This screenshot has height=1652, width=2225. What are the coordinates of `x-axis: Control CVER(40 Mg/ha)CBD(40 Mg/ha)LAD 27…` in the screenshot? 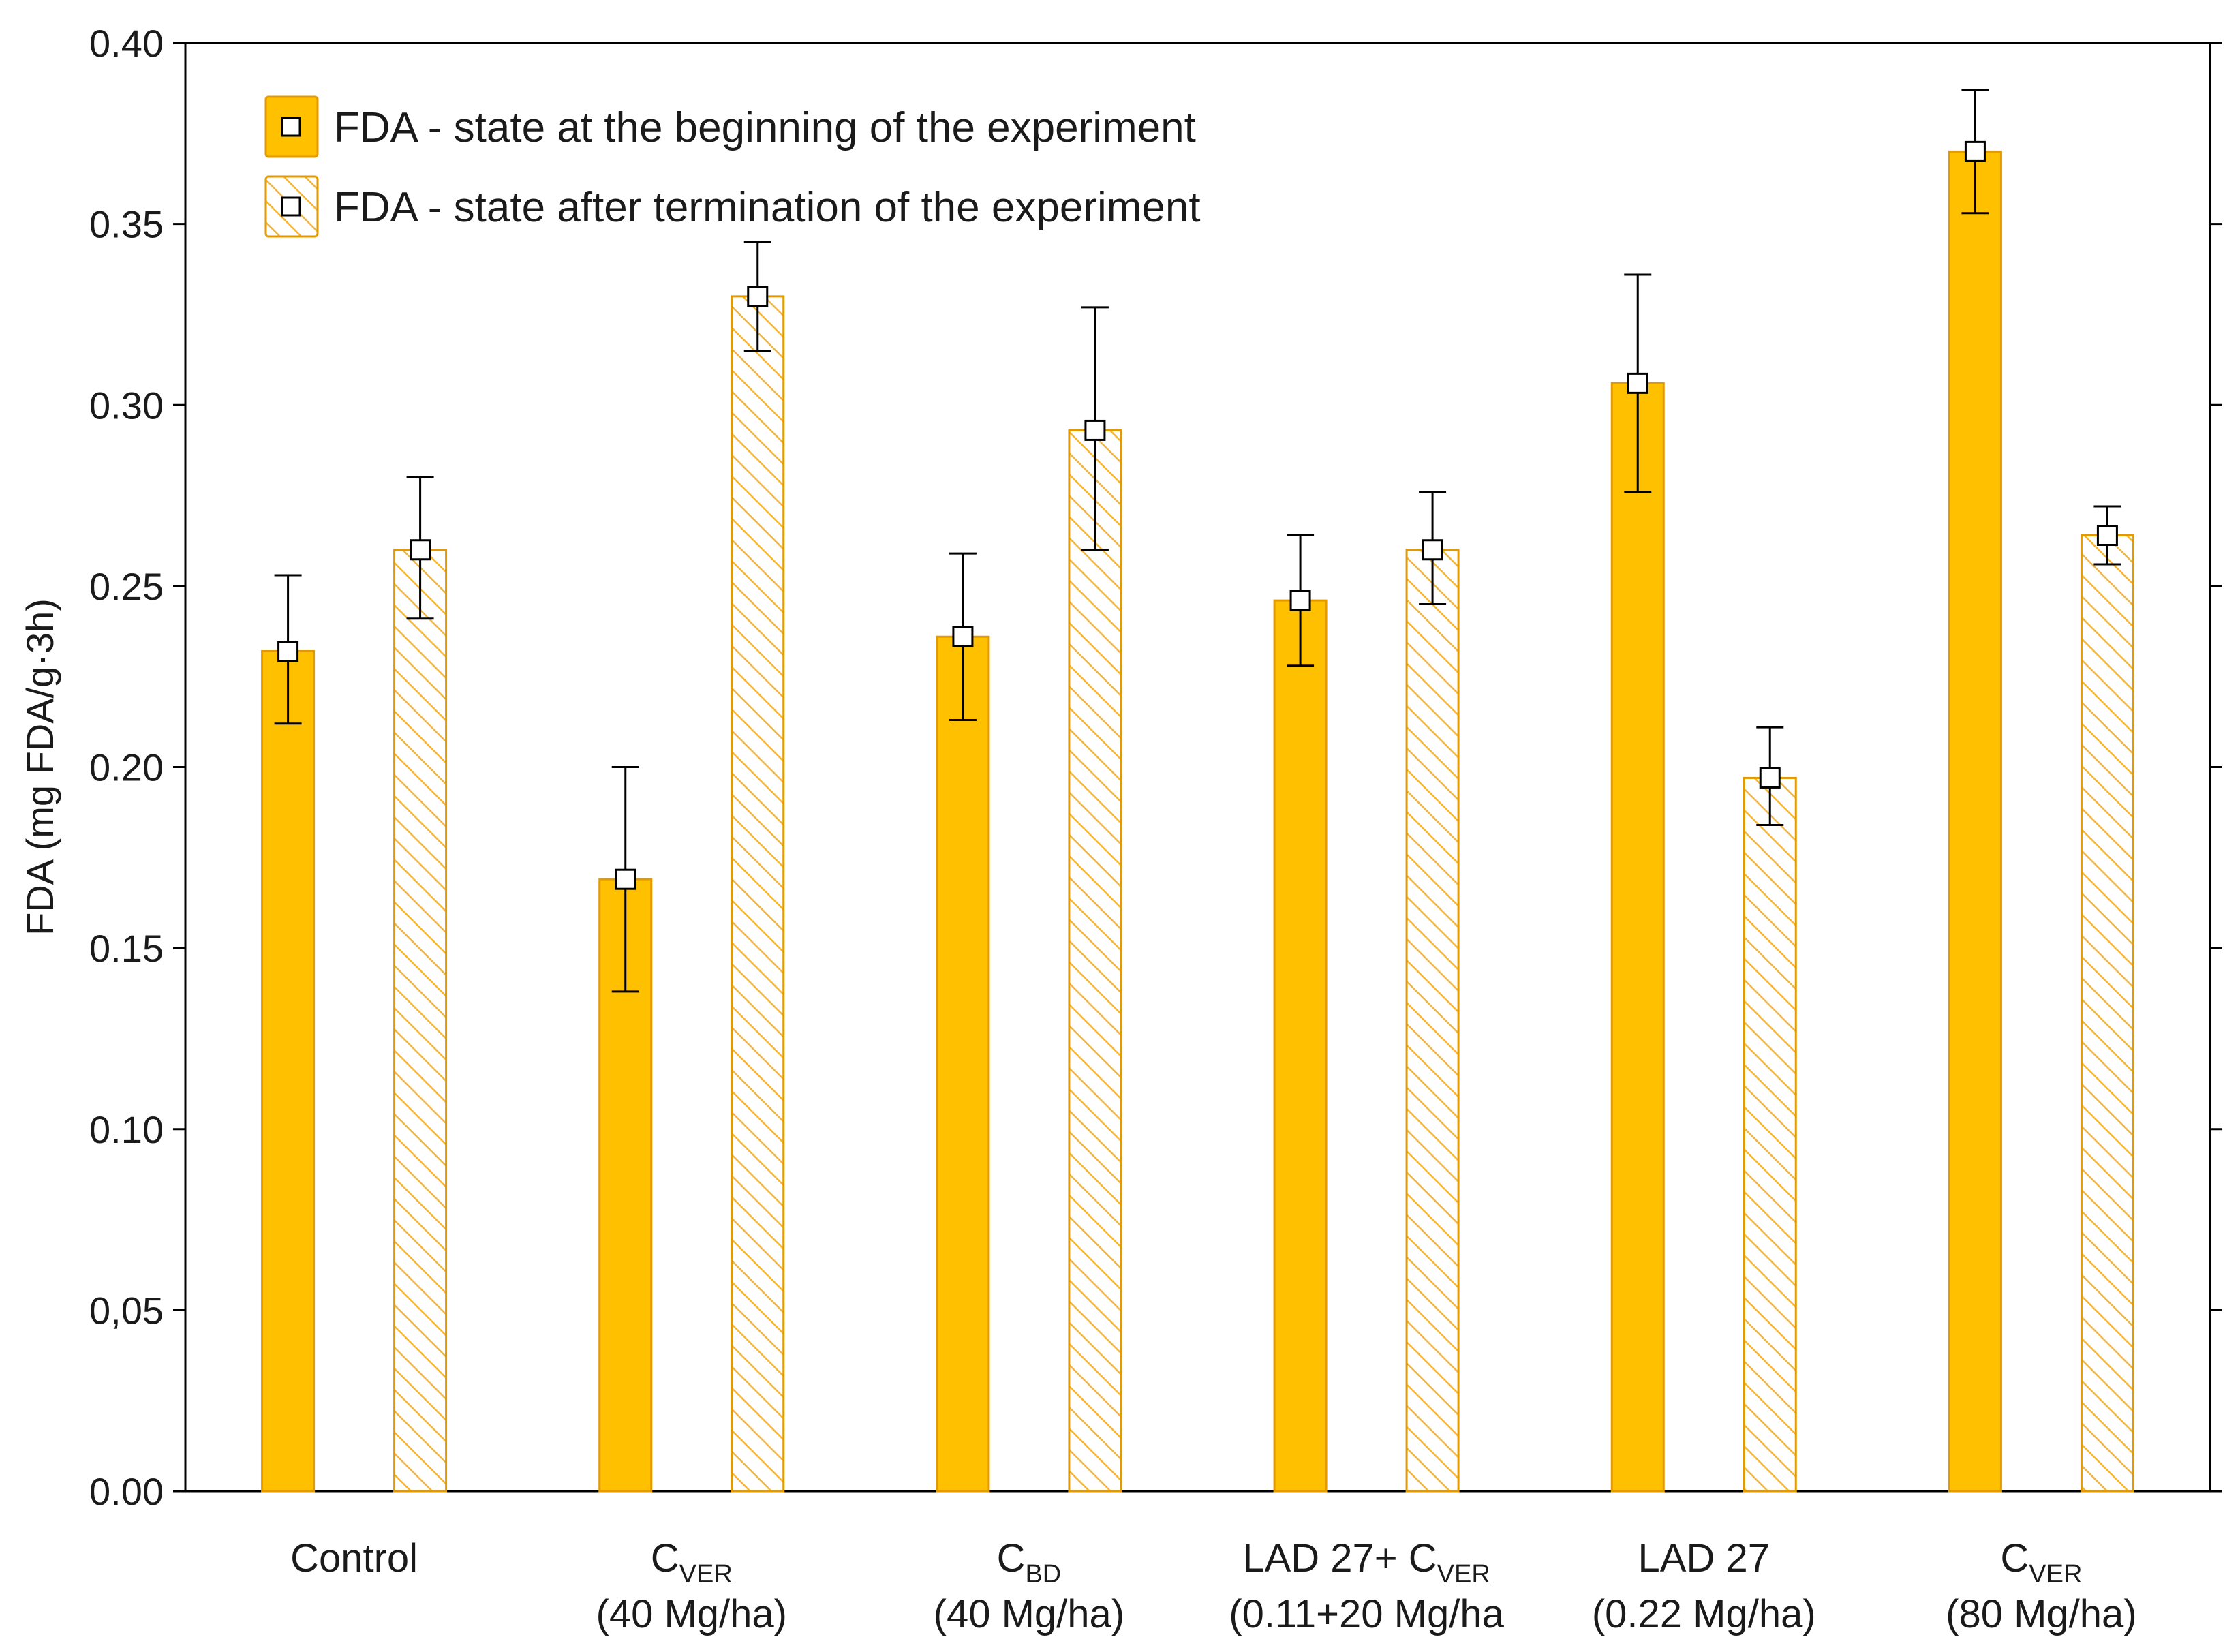 It's located at (1213, 1586).